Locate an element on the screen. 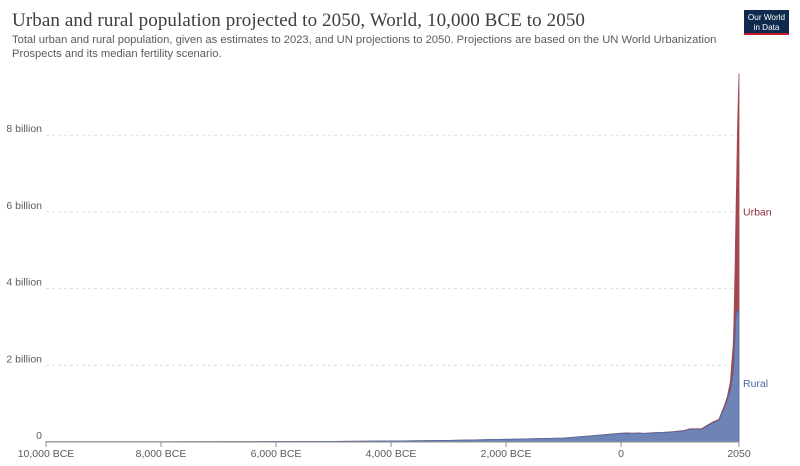  x-tick-label: 10,000 BCE is located at coordinates (46, 454).